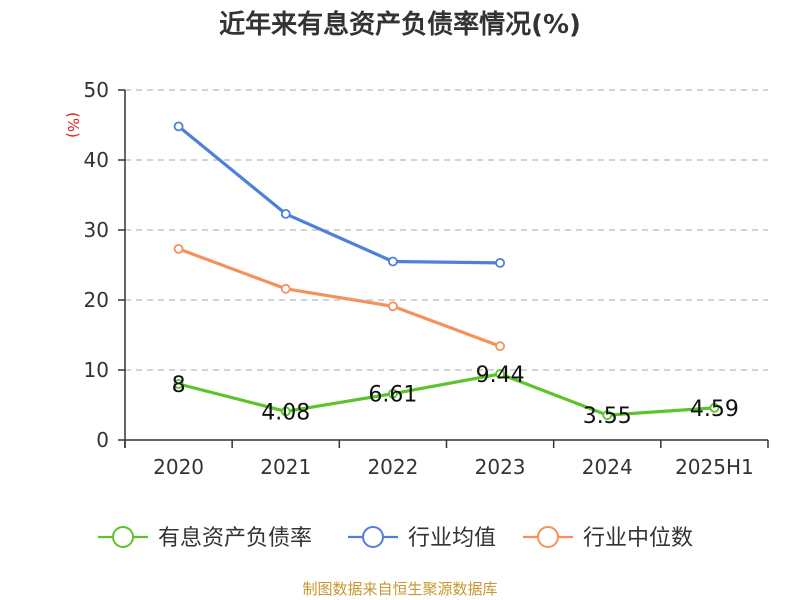 The width and height of the screenshot is (800, 600). I want to click on legend-label-1: 行业均值, so click(452, 538).